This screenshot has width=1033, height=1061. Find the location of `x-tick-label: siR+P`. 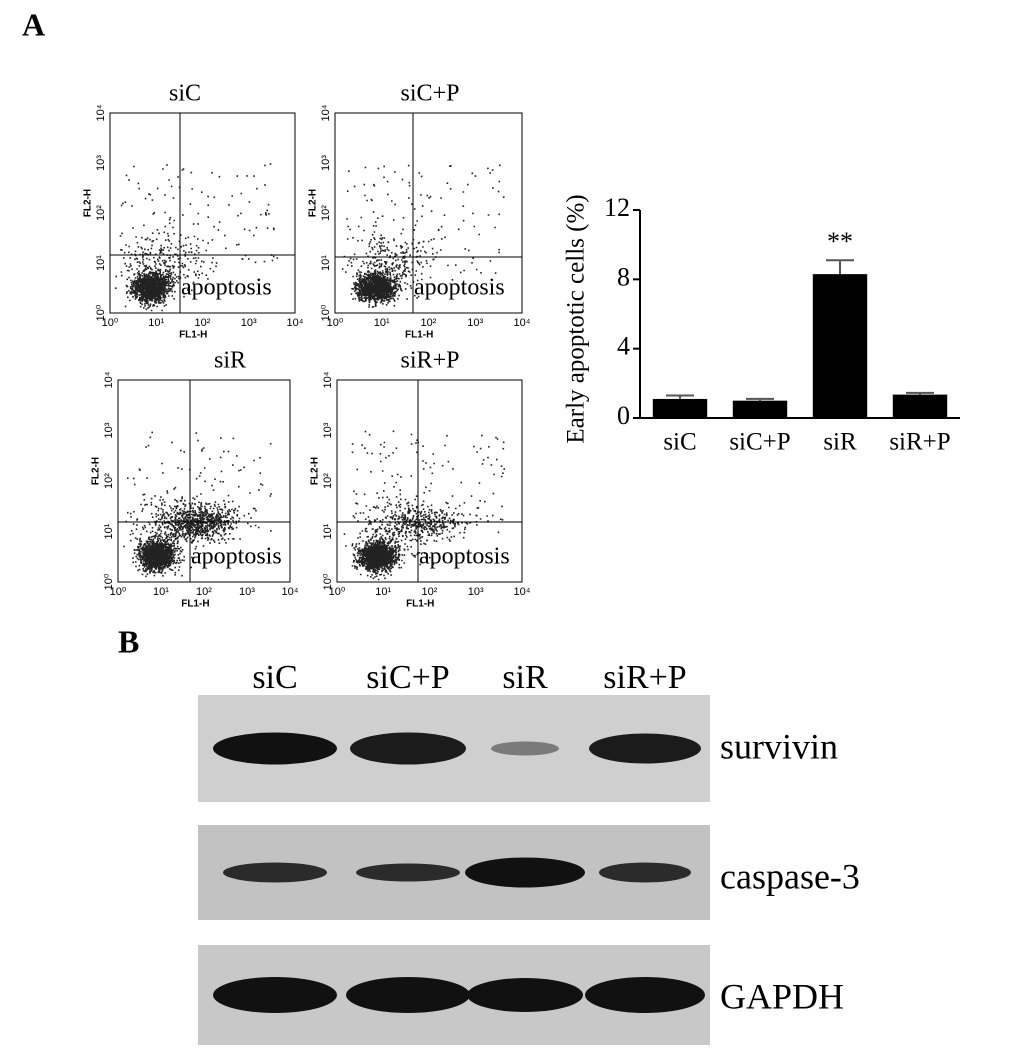

x-tick-label: siR+P is located at coordinates (919, 442).